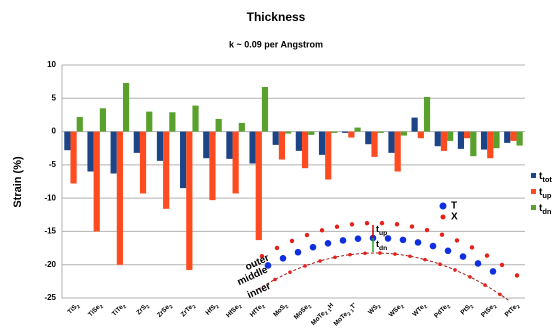 Image resolution: width=553 pixels, height=336 pixels. What do you see at coordinates (54, 131) in the screenshot?
I see `y-tick-label: 0` at bounding box center [54, 131].